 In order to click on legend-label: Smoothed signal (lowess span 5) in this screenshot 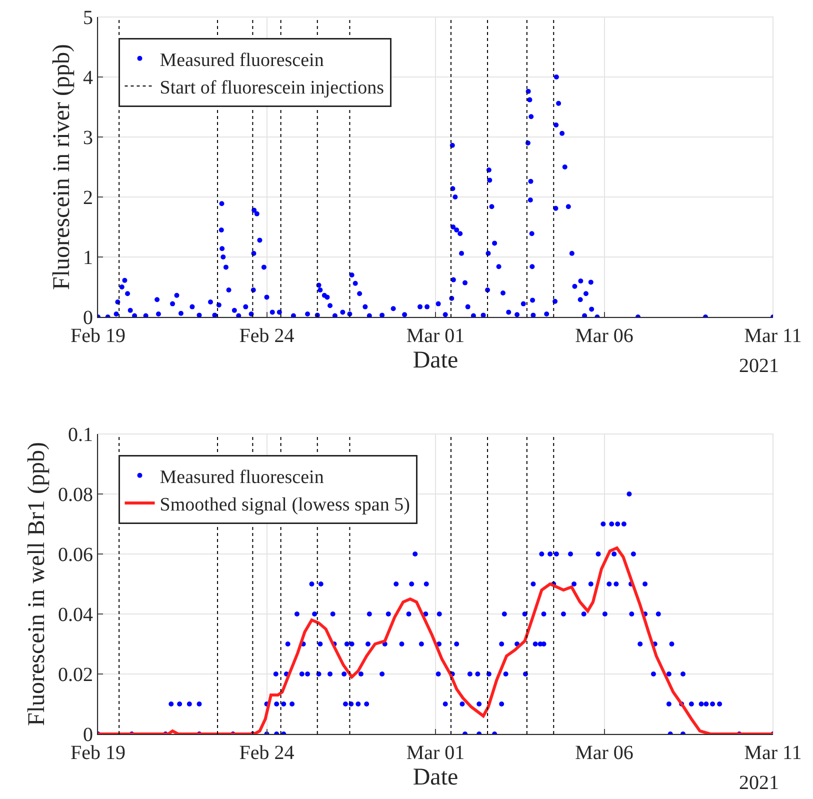, I will do `click(285, 505)`.